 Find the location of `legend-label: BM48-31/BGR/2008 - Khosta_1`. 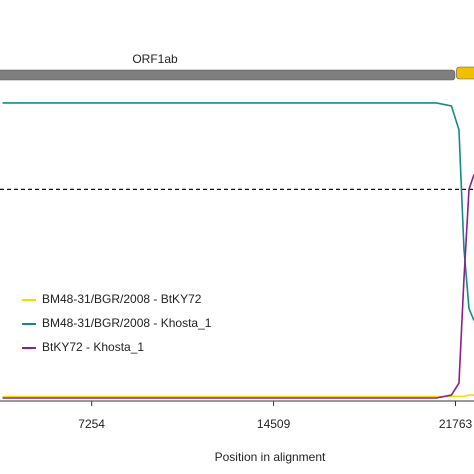

legend-label: BM48-31/BGR/2008 - Khosta_1 is located at coordinates (127, 323).